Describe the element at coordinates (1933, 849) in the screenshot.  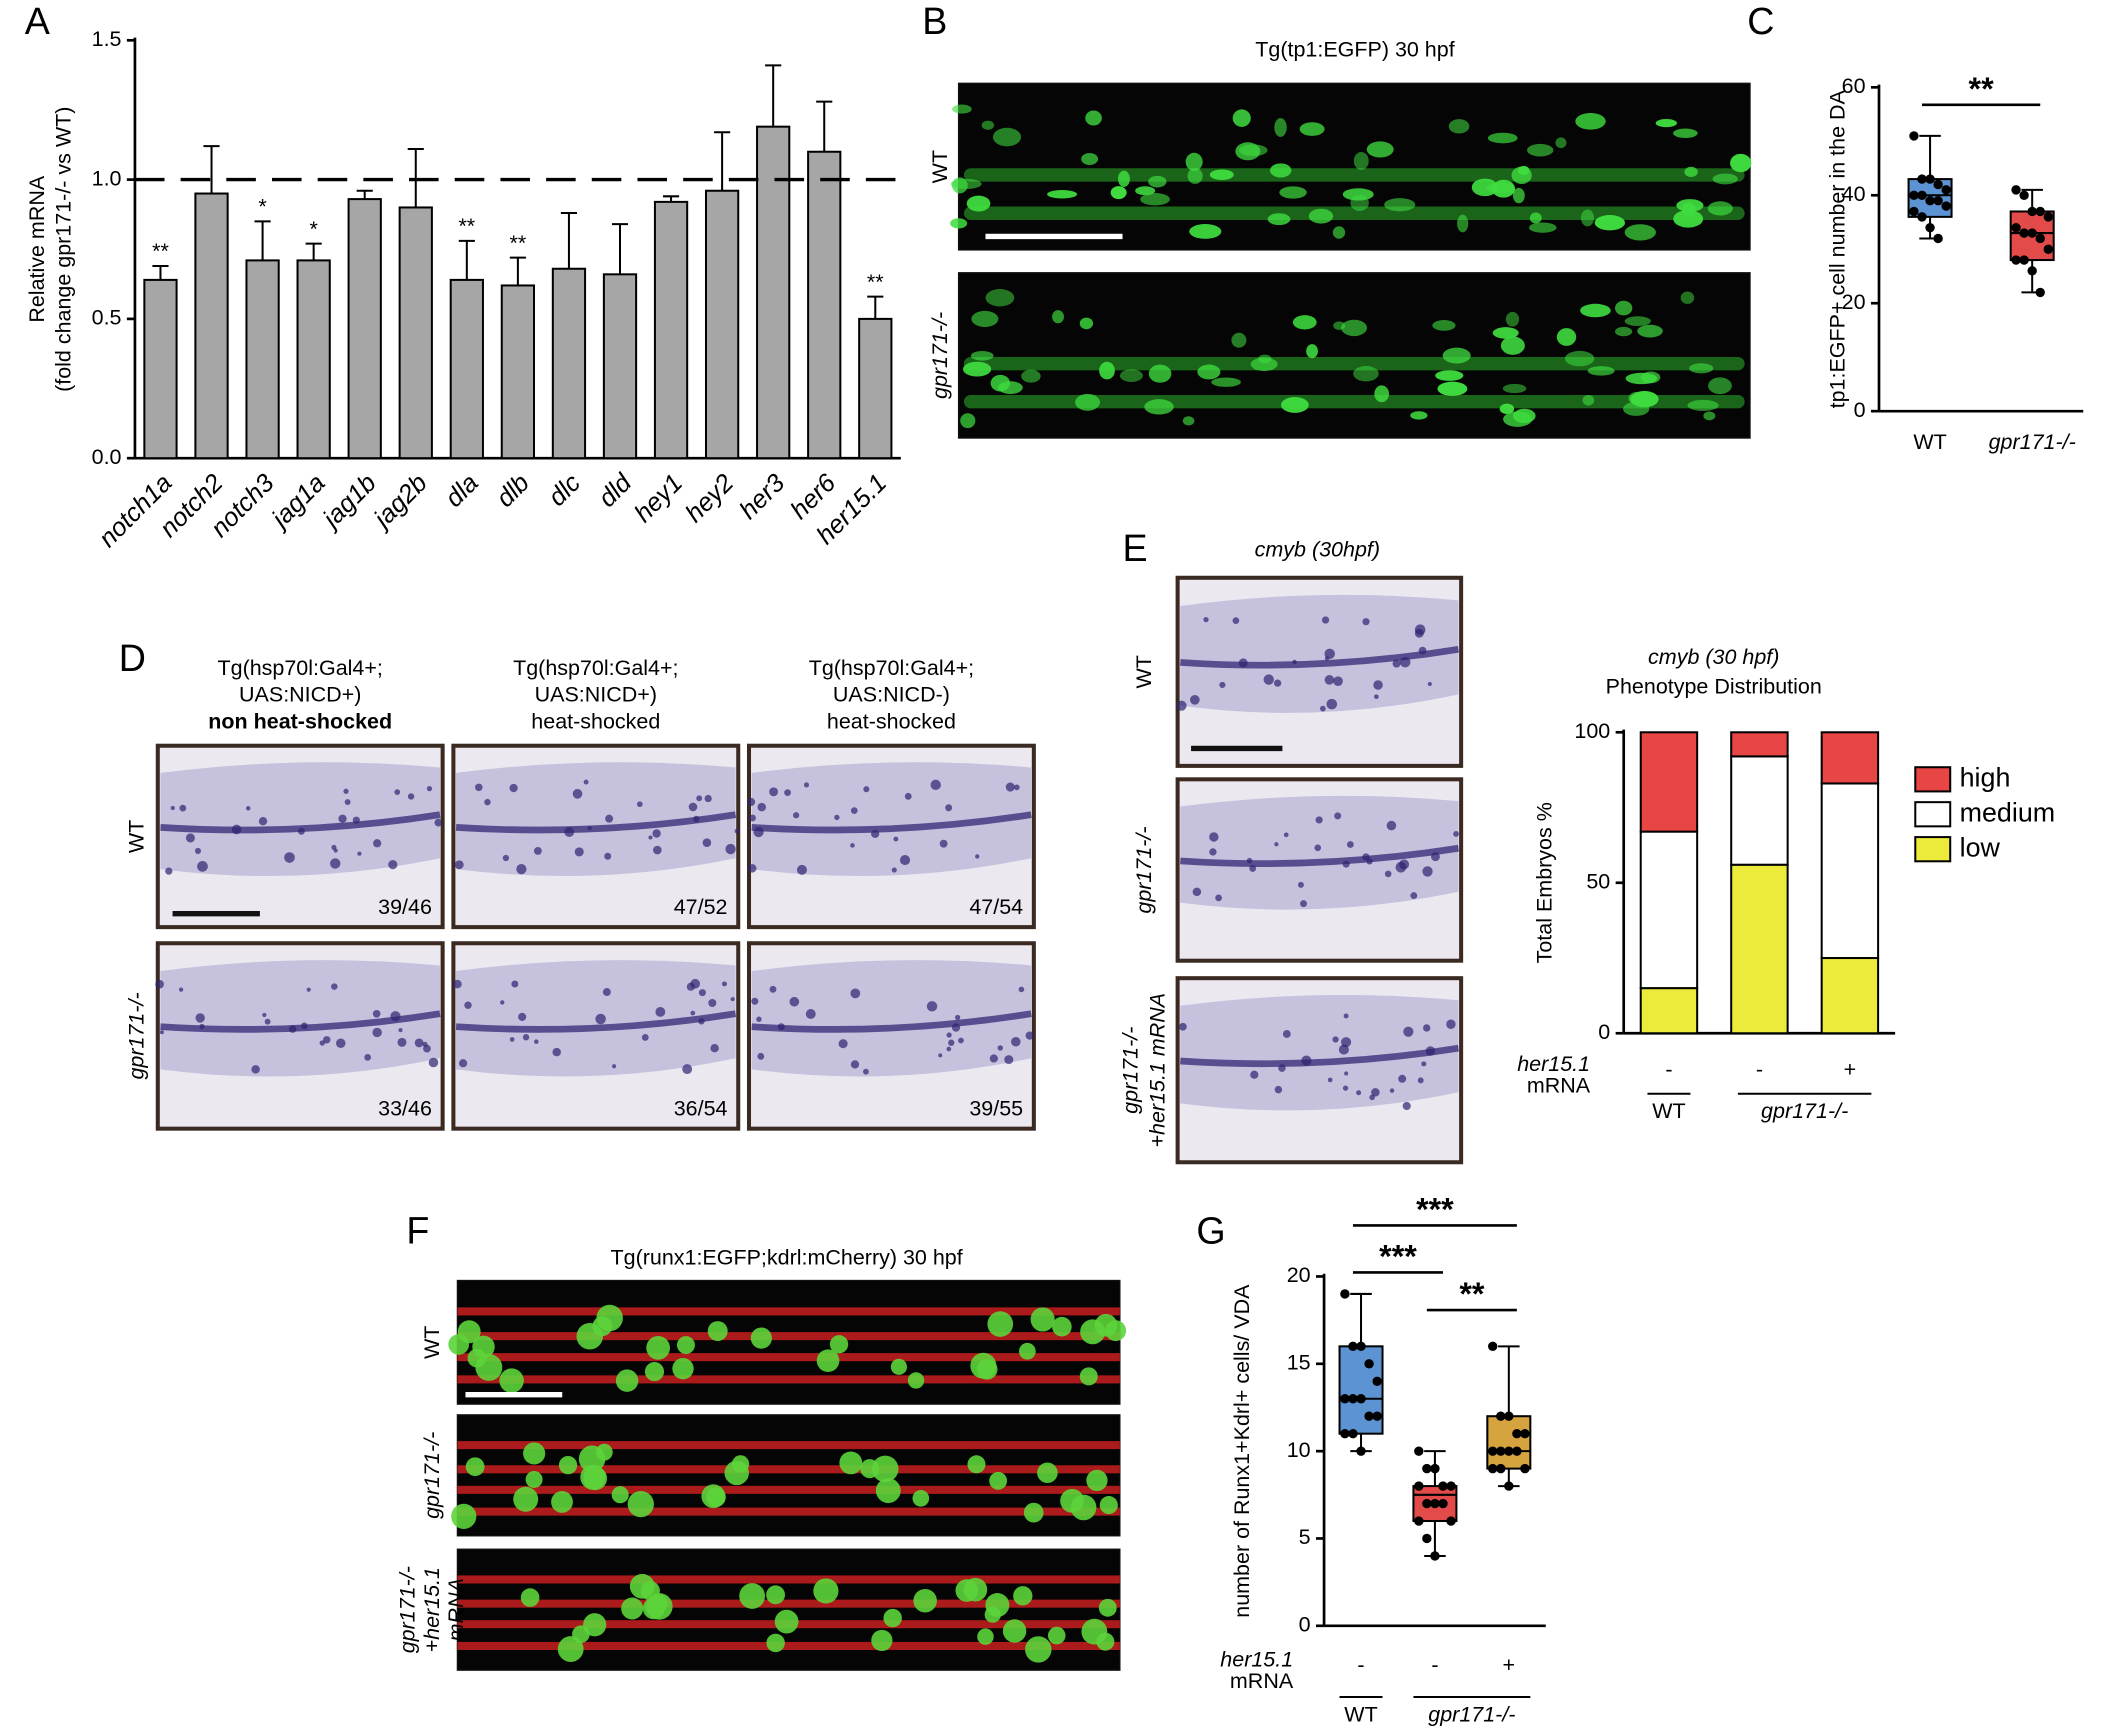
I see `legend-swatch` at that location.